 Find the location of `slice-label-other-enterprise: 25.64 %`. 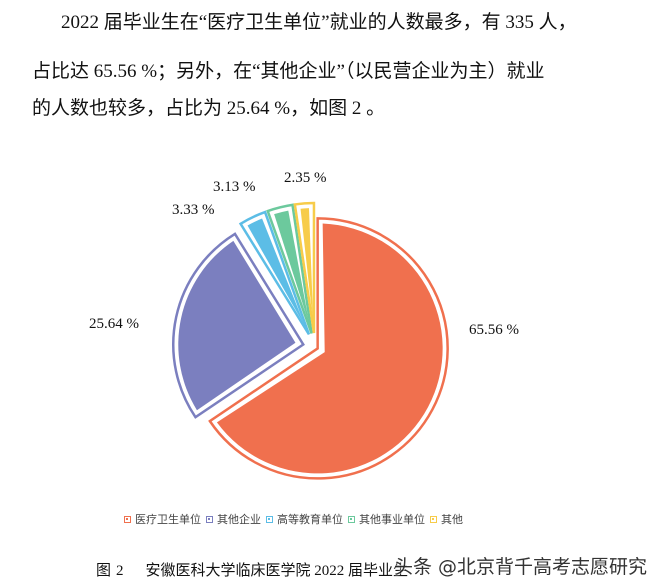

slice-label-other-enterprise: 25.64 % is located at coordinates (114, 324).